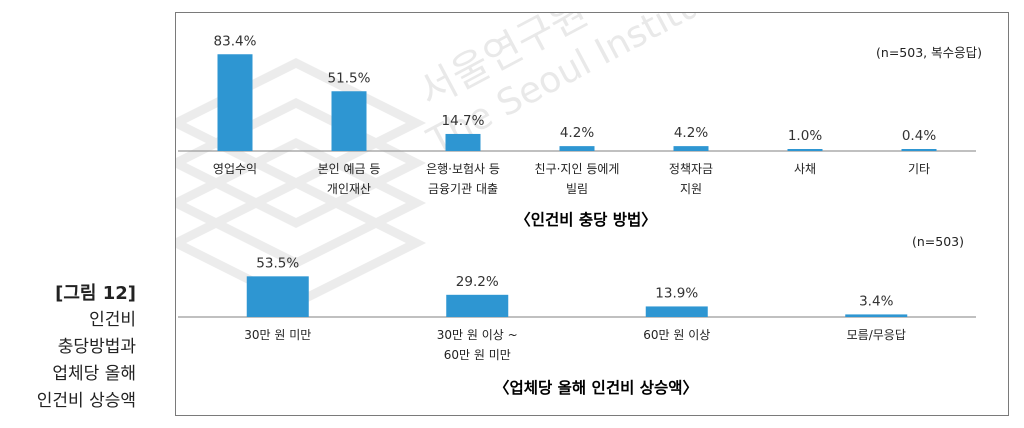 The width and height of the screenshot is (1024, 428). Describe the element at coordinates (676, 335) in the screenshot. I see `chart2-category-label-2: 60만 원 이상` at that location.